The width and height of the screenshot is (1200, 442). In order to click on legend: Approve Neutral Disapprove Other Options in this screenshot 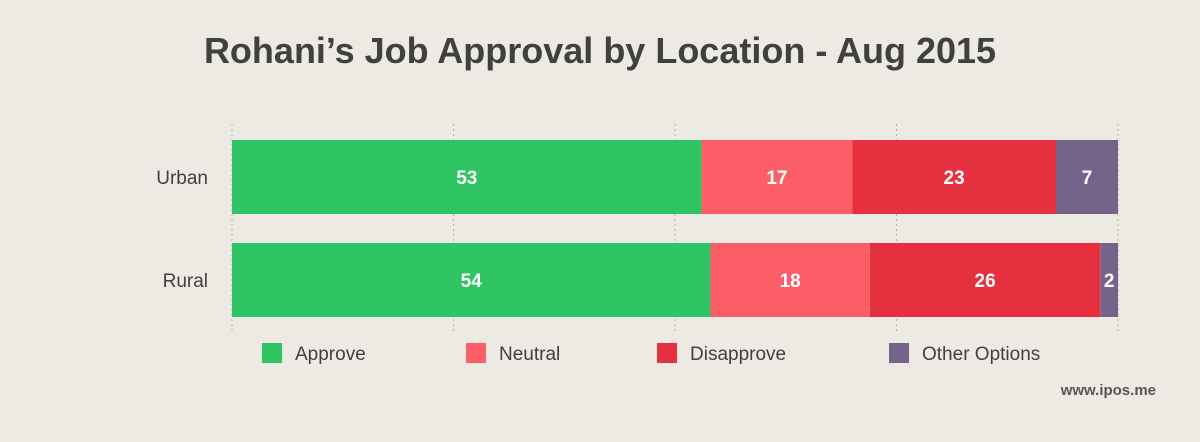, I will do `click(651, 354)`.